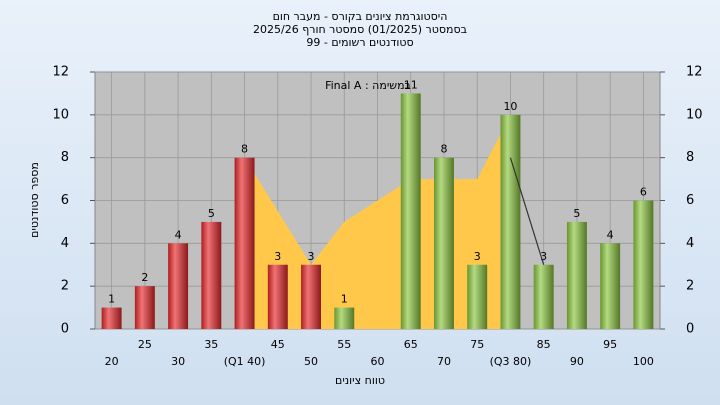 This screenshot has height=405, width=720. What do you see at coordinates (112, 361) in the screenshot?
I see `x-tick-label: 20` at bounding box center [112, 361].